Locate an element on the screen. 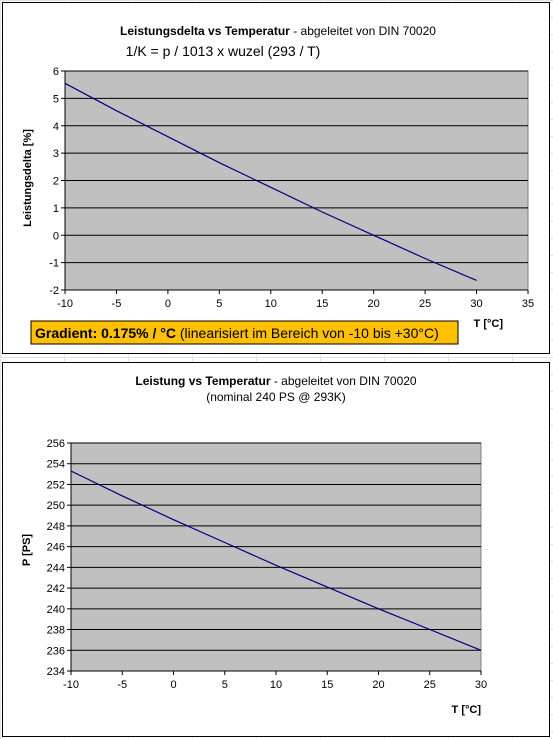  chart2-xtick-label: 5 is located at coordinates (225, 685).